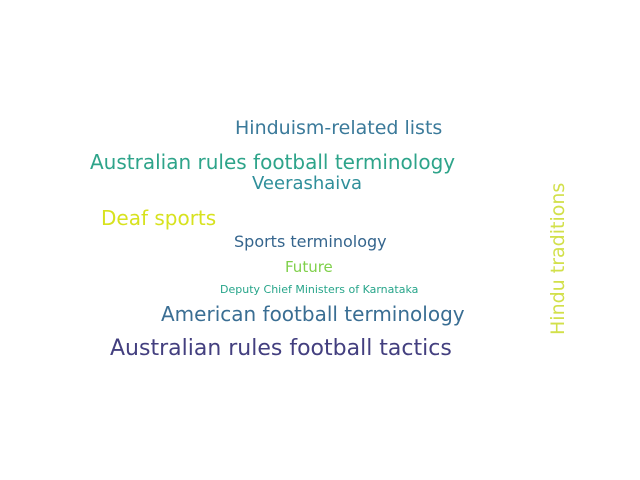 The image size is (640, 480). Describe the element at coordinates (309, 267) in the screenshot. I see `word-future: Future` at that location.